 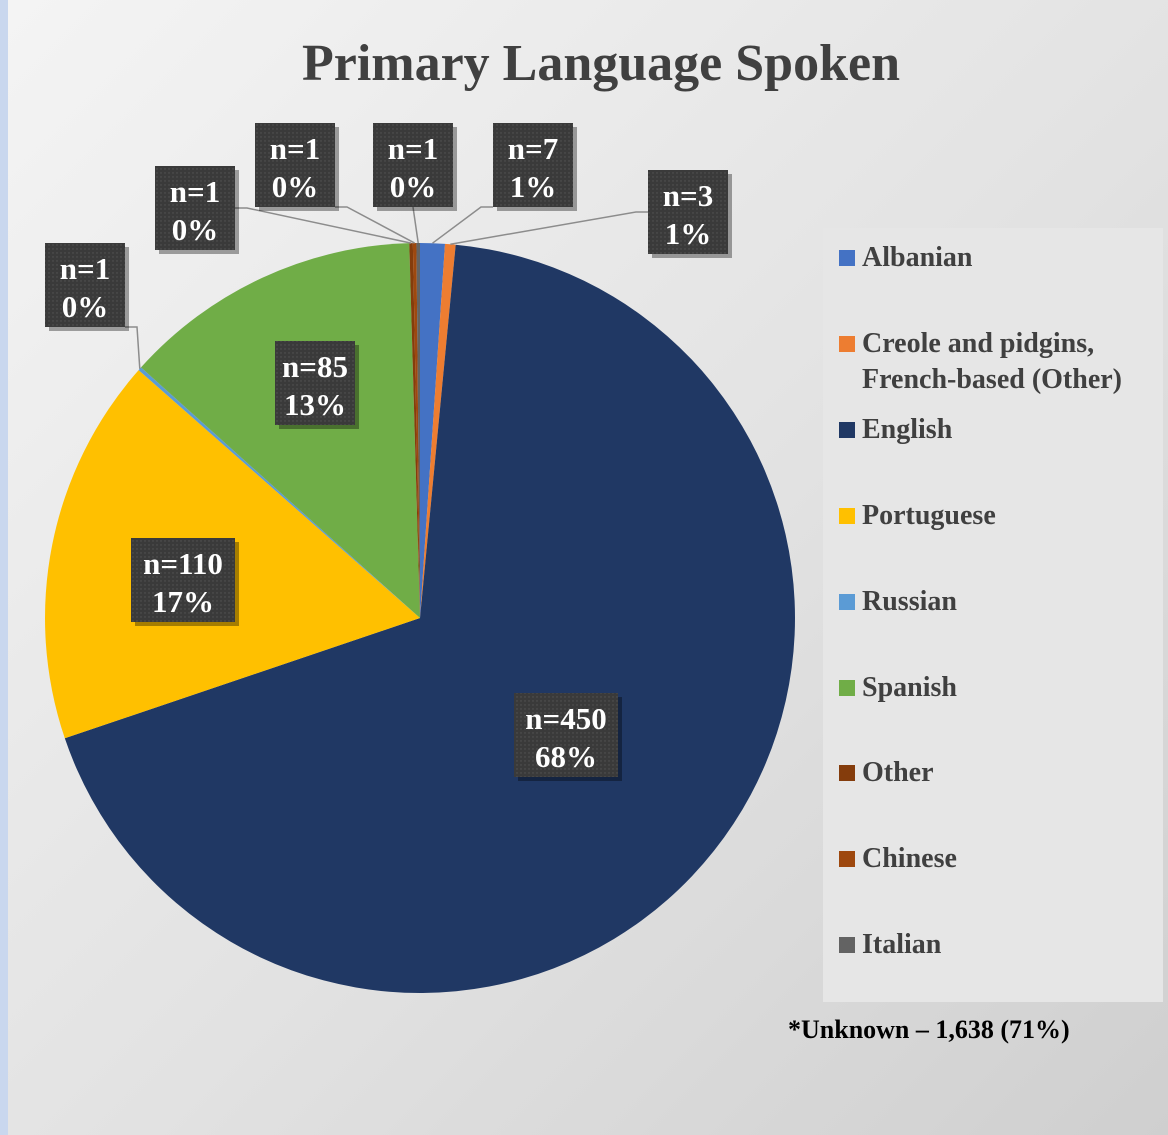 I want to click on data-label-count: n=7, so click(x=533, y=148).